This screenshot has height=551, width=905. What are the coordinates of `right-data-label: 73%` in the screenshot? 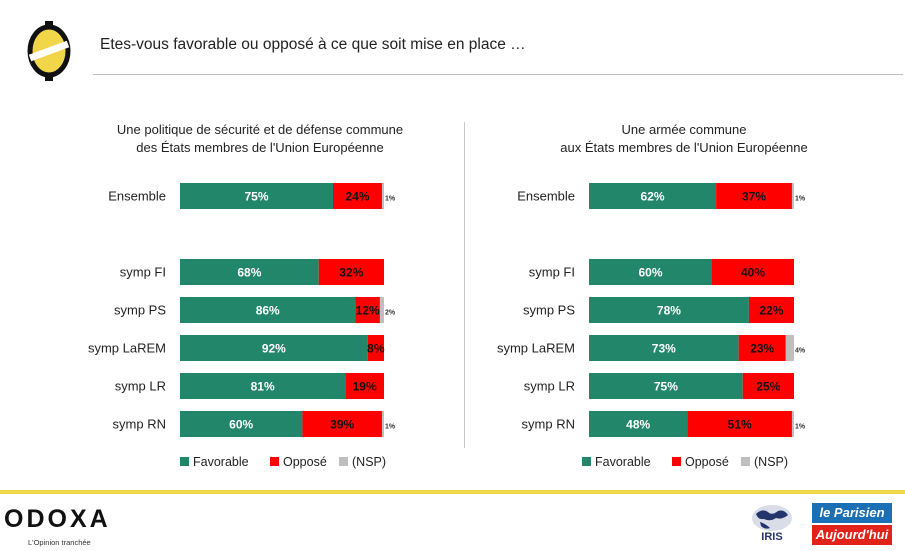 It's located at (664, 349).